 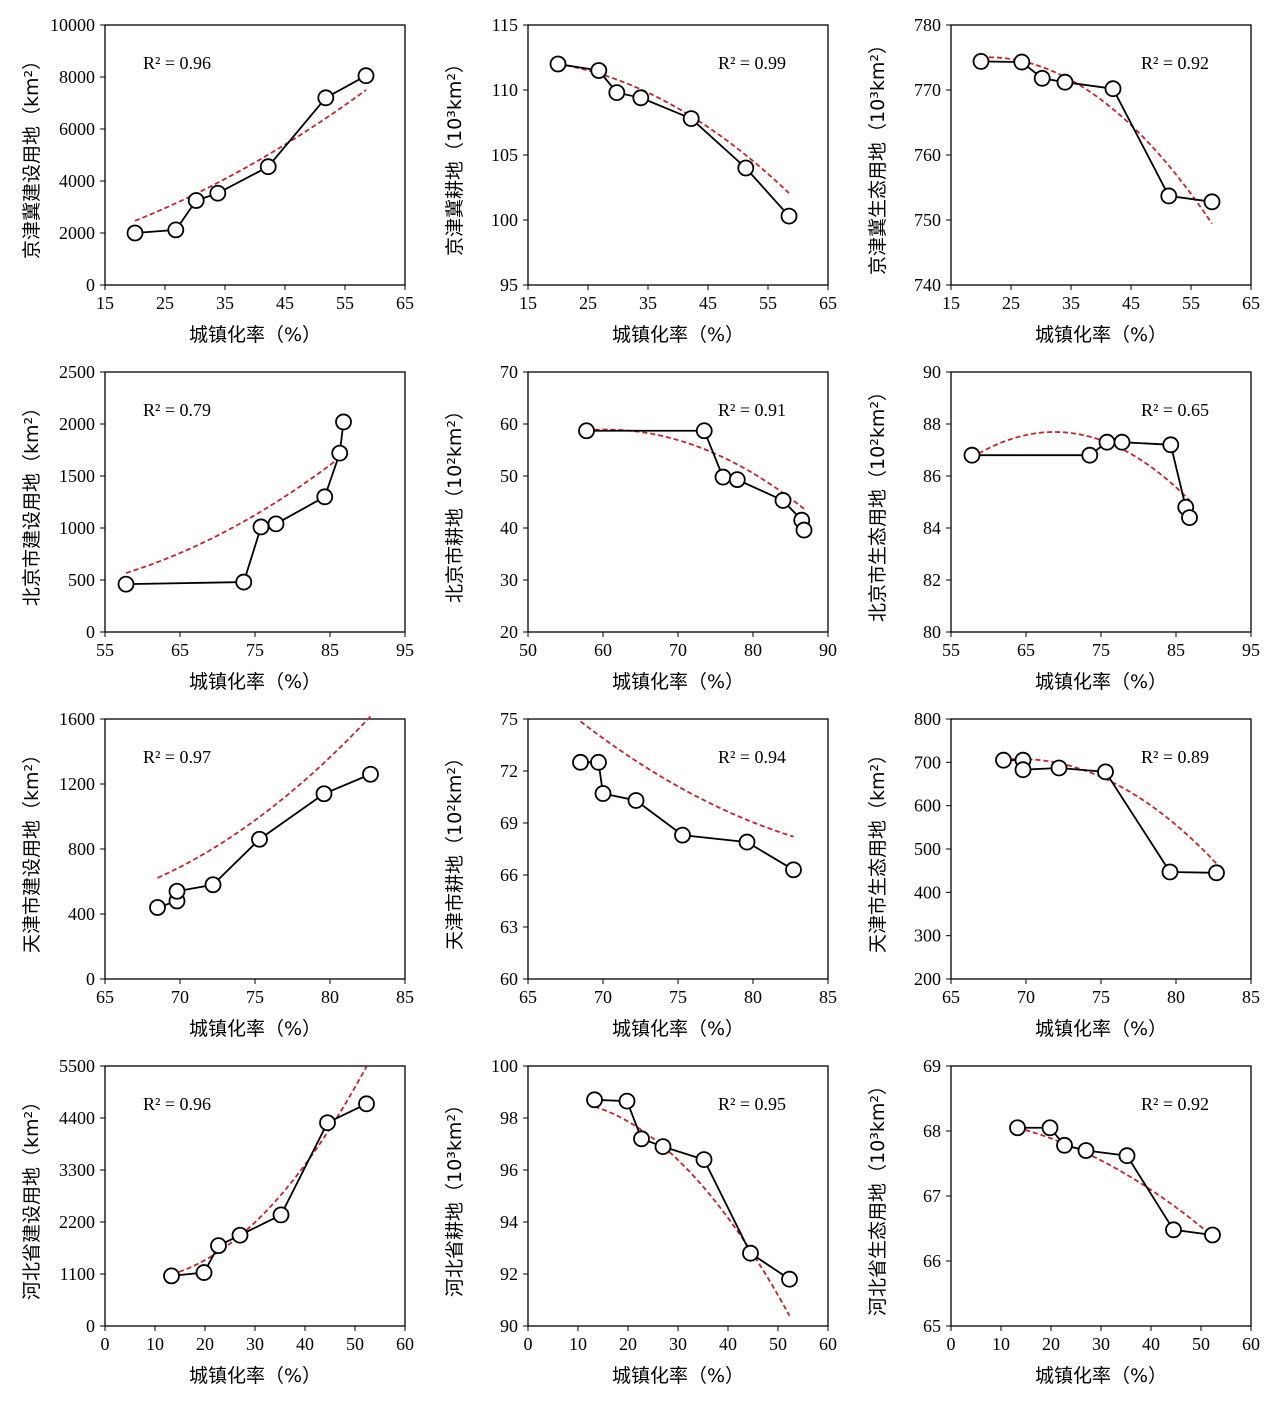 I want to click on x-tick-label: 40, so click(x=1151, y=1344).